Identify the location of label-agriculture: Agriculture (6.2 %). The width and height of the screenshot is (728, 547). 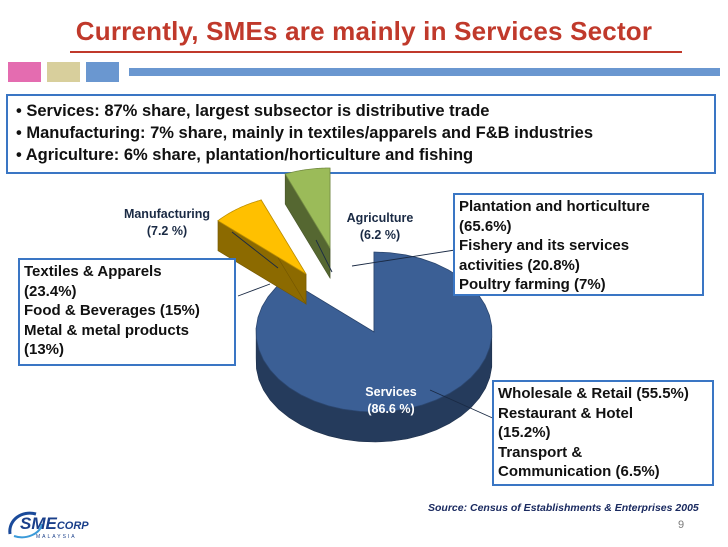
(380, 227).